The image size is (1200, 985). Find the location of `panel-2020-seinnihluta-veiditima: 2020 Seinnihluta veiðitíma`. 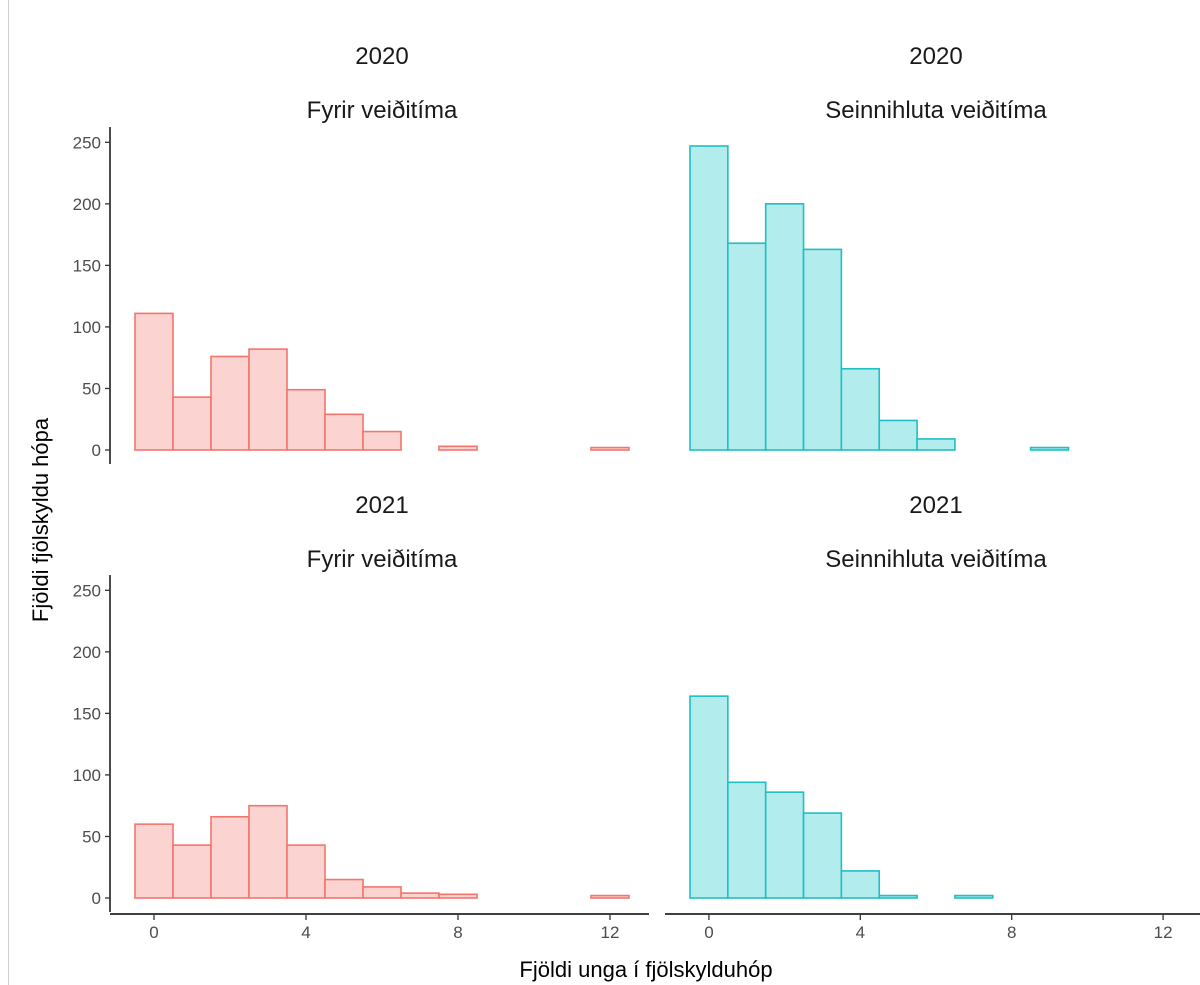

panel-2020-seinnihluta-veiditima: 2020 Seinnihluta veiðitíma is located at coordinates (879, 247).